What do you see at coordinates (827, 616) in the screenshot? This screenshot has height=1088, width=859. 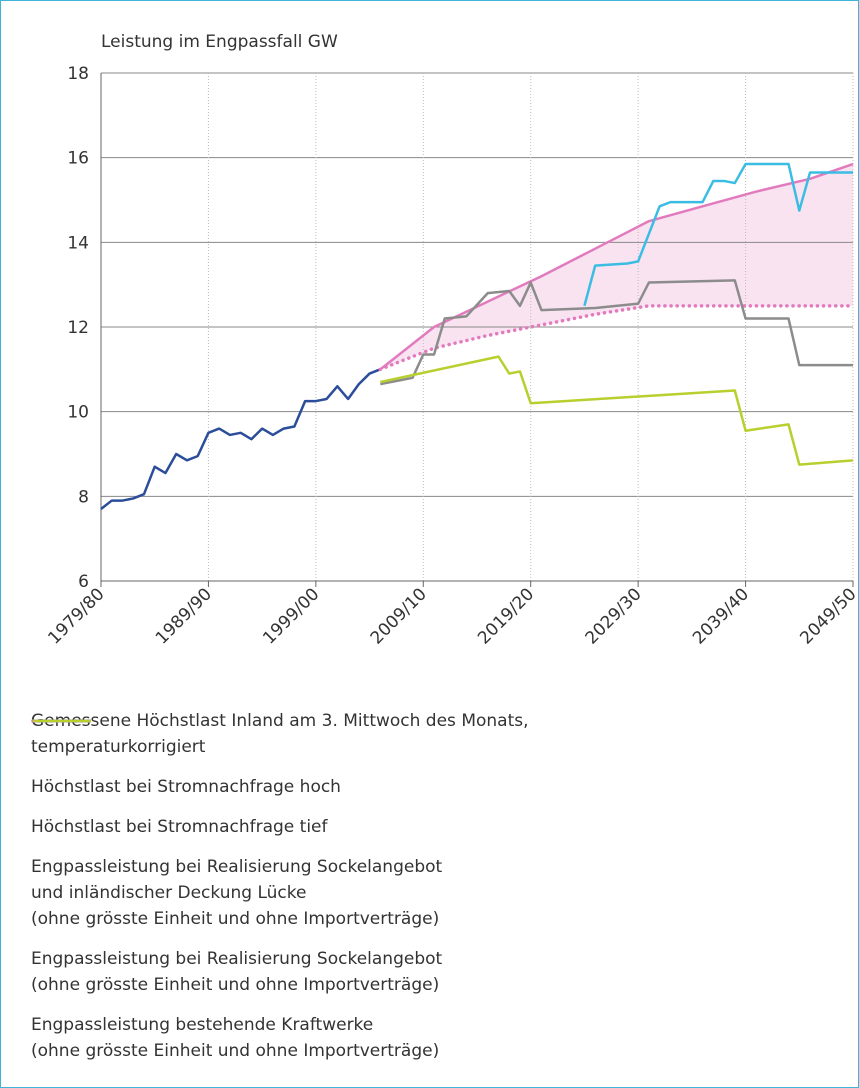 I see `x-tick-label: 2049/50` at bounding box center [827, 616].